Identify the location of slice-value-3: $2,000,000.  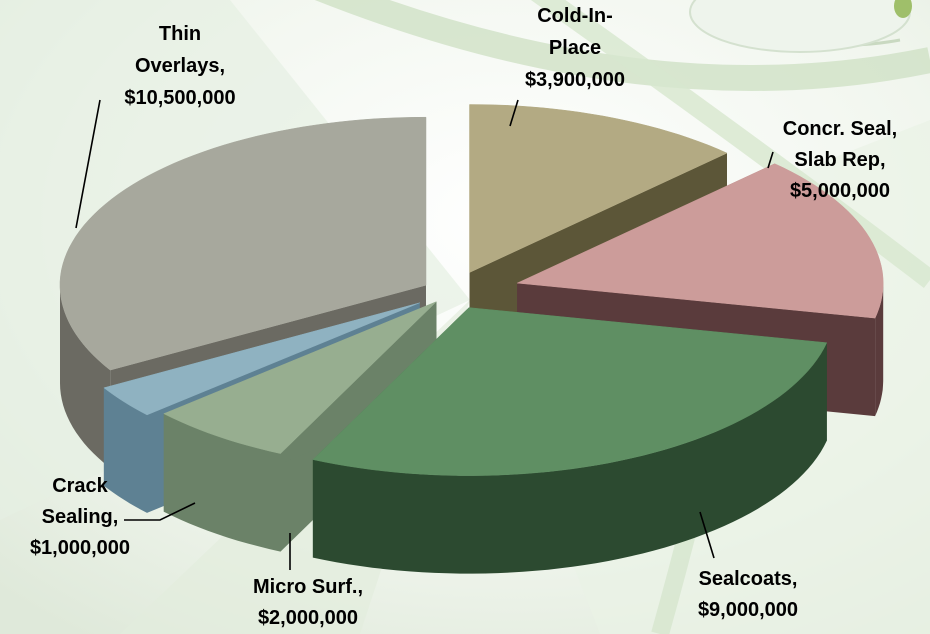
(308, 618).